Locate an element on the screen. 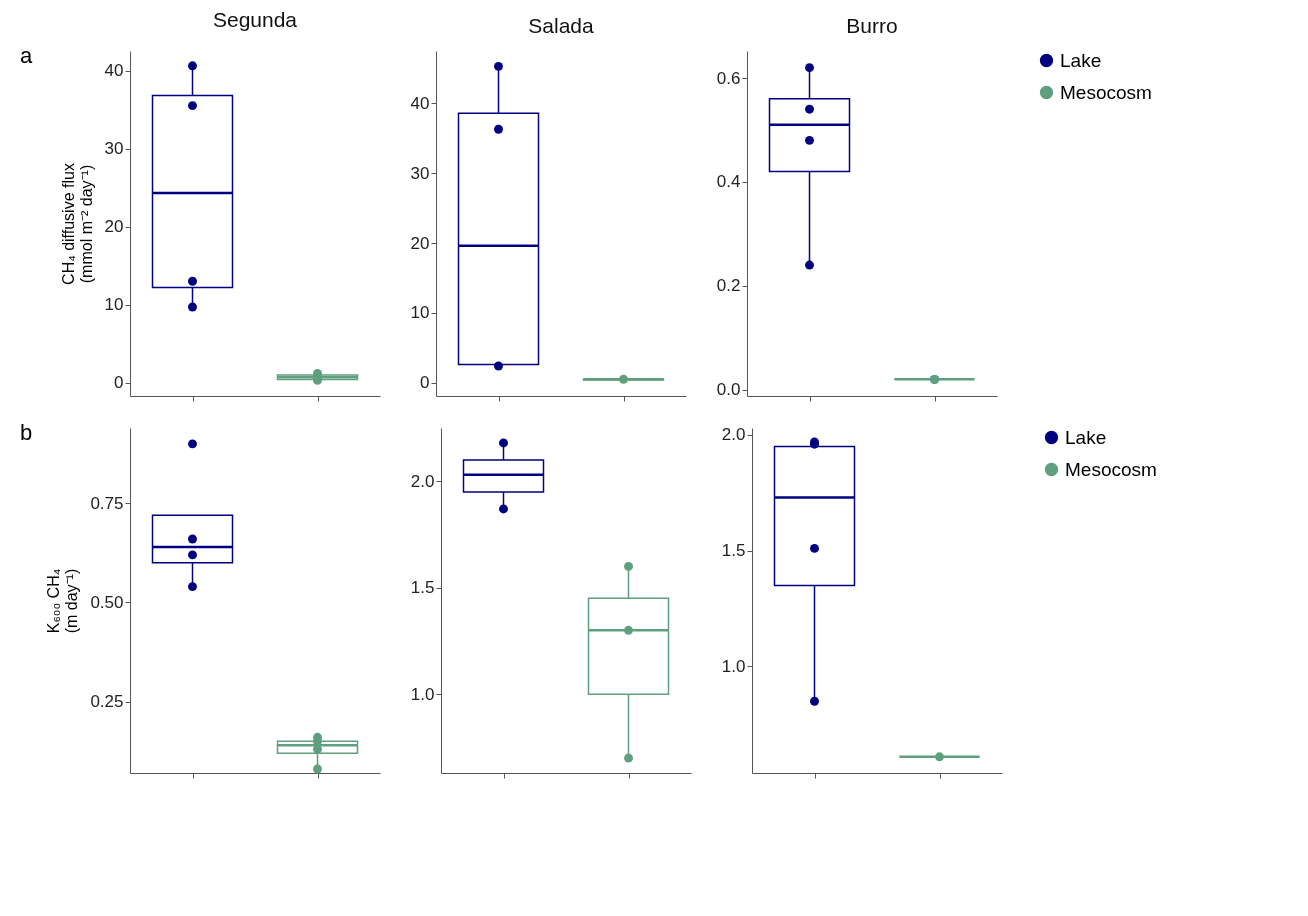 The width and height of the screenshot is (1308, 916). text: a is located at coordinates (26, 55).